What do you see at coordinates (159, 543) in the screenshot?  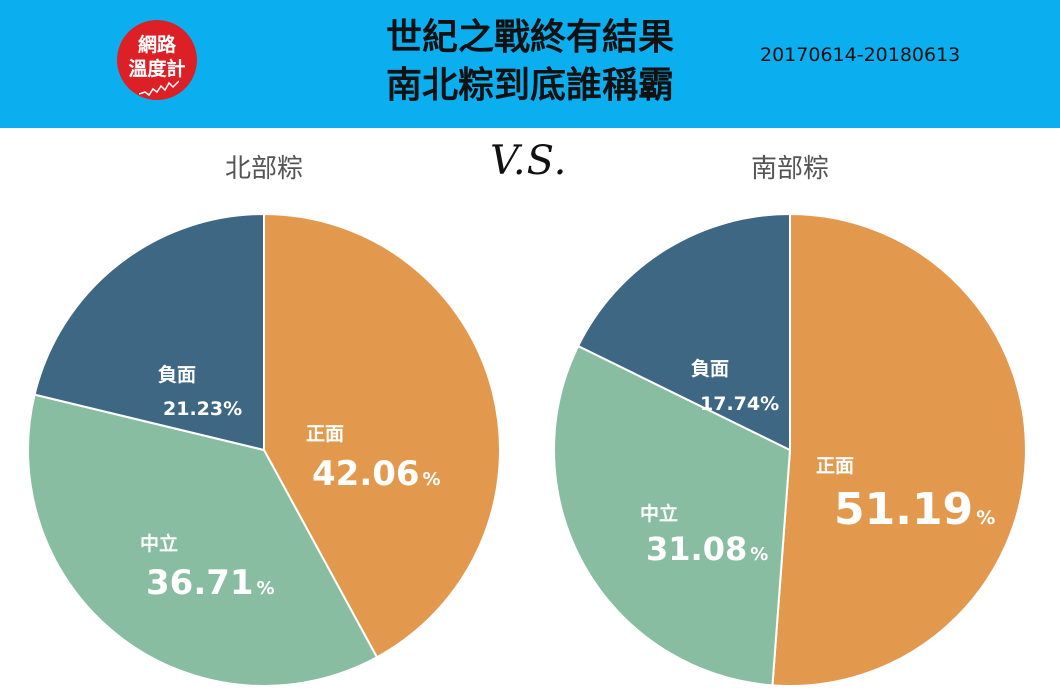 I see `slice-label-north-1: 中立` at bounding box center [159, 543].